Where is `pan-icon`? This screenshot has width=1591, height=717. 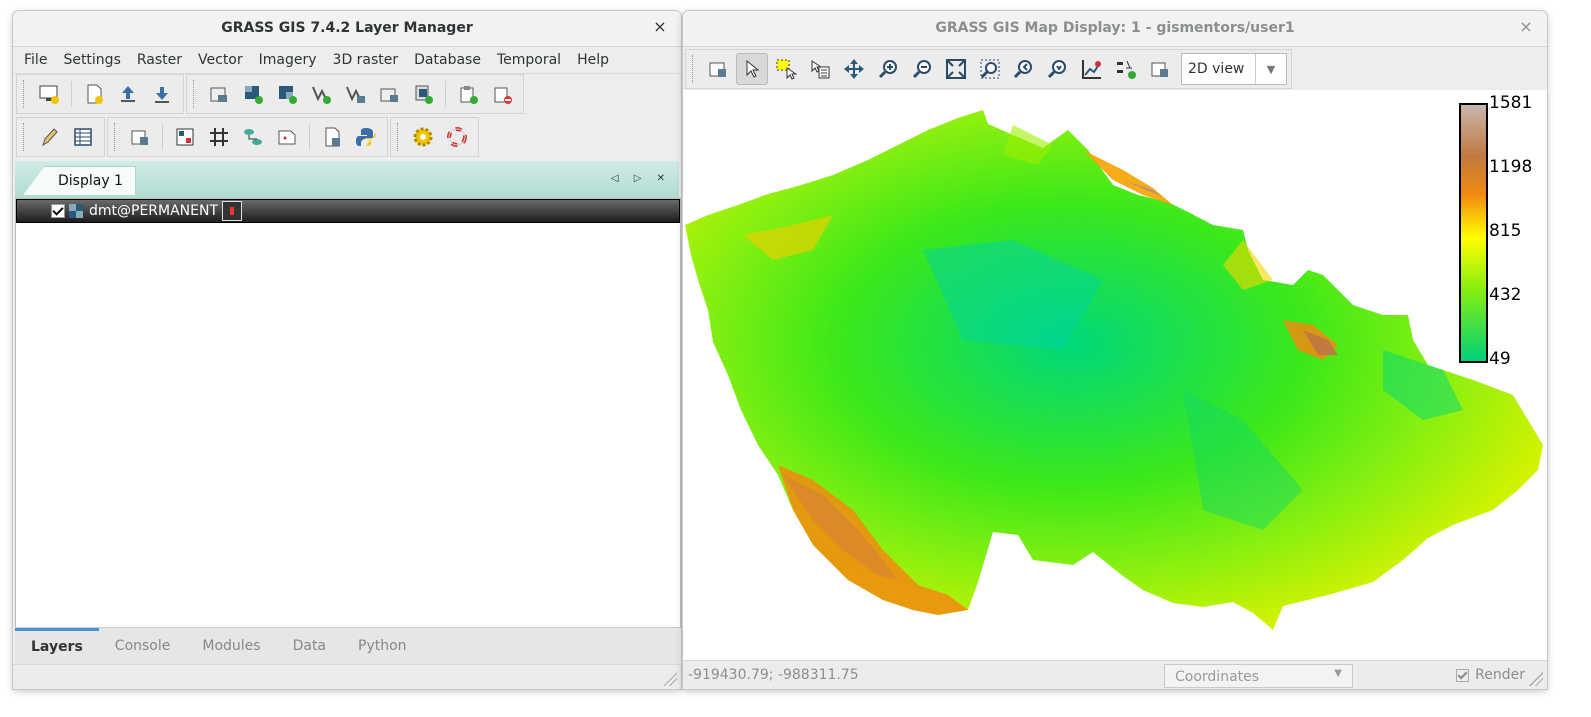 pan-icon is located at coordinates (854, 69).